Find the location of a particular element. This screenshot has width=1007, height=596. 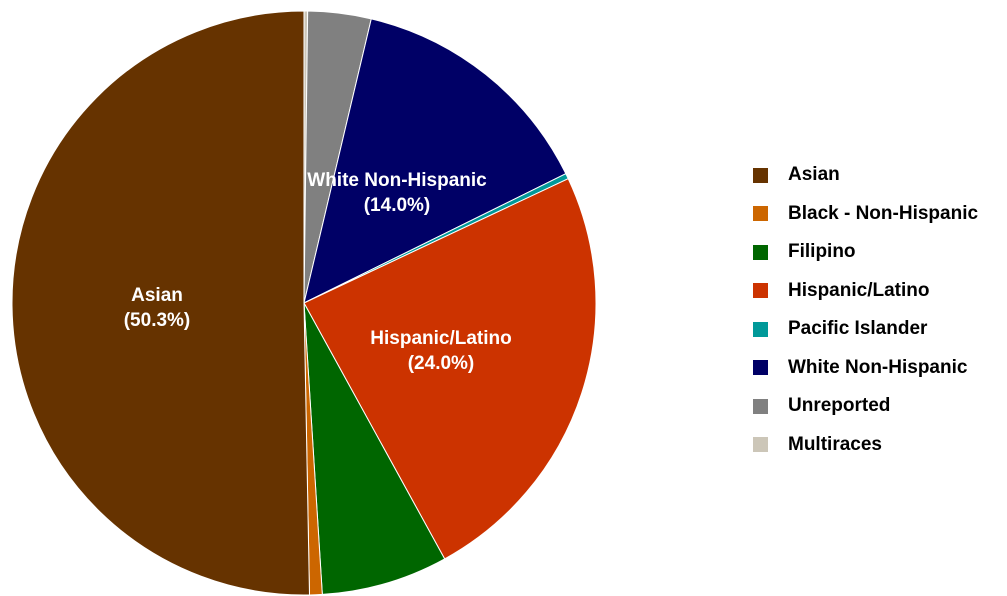

pie-slice-white-non-hispanic is located at coordinates (435, 161).